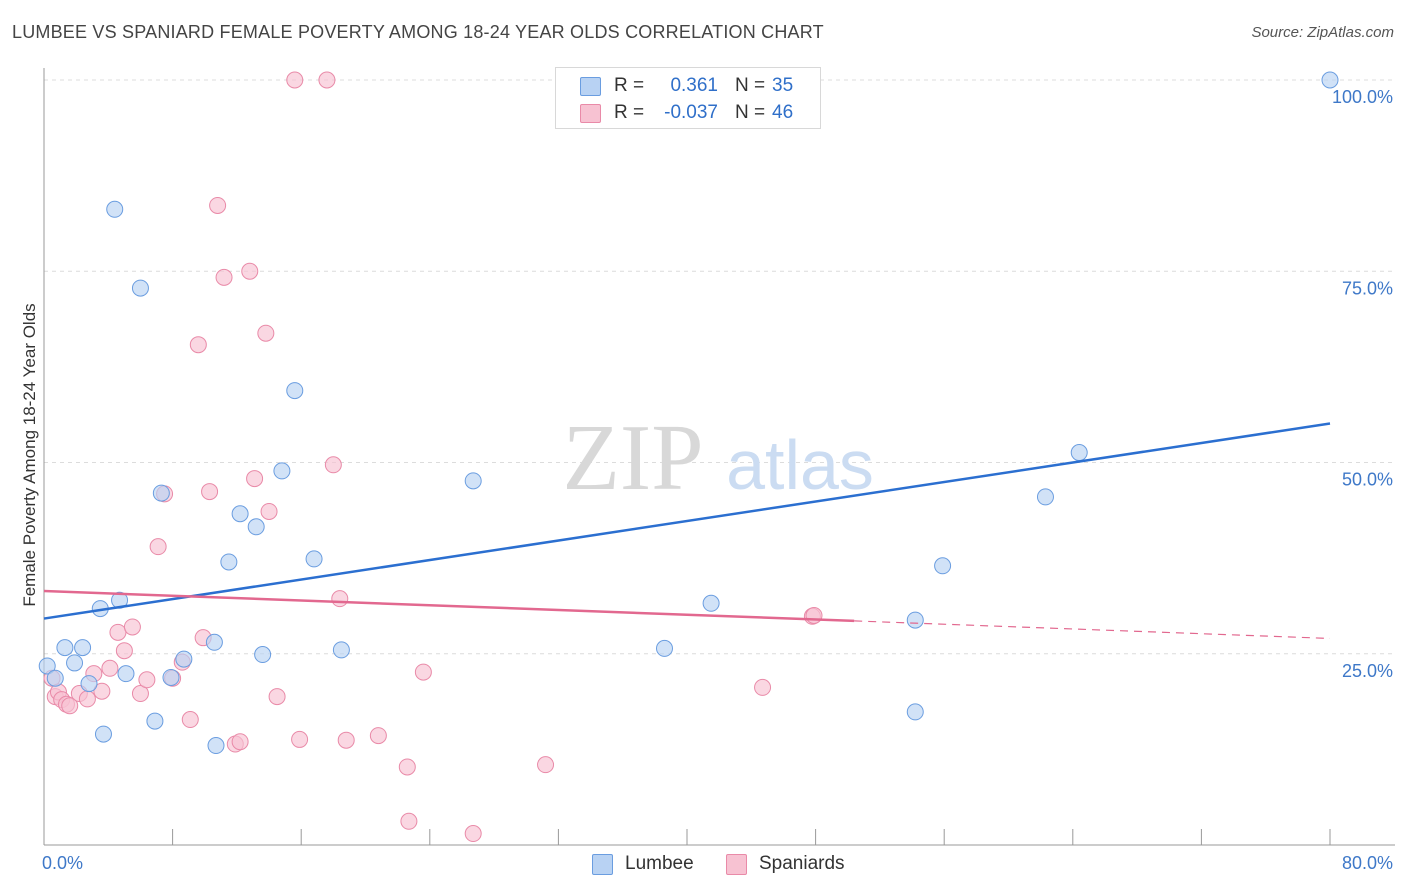 The width and height of the screenshot is (1406, 892). What do you see at coordinates (736, 864) in the screenshot?
I see `spaniards-legend-swatch` at bounding box center [736, 864].